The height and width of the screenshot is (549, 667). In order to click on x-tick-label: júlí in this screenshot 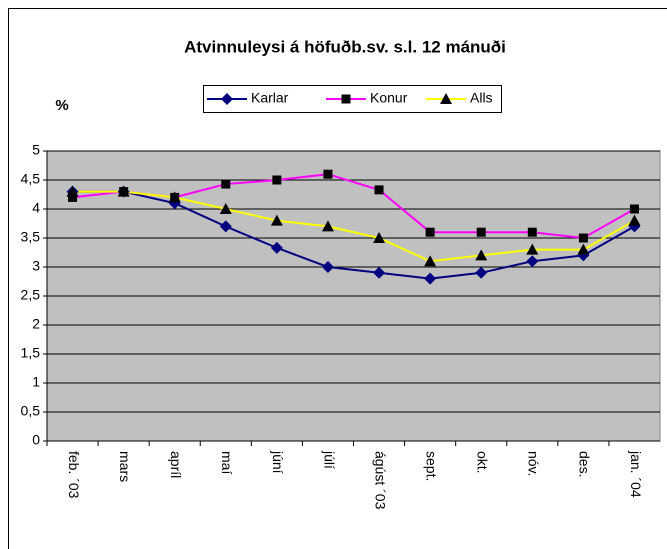, I will do `click(329, 459)`.